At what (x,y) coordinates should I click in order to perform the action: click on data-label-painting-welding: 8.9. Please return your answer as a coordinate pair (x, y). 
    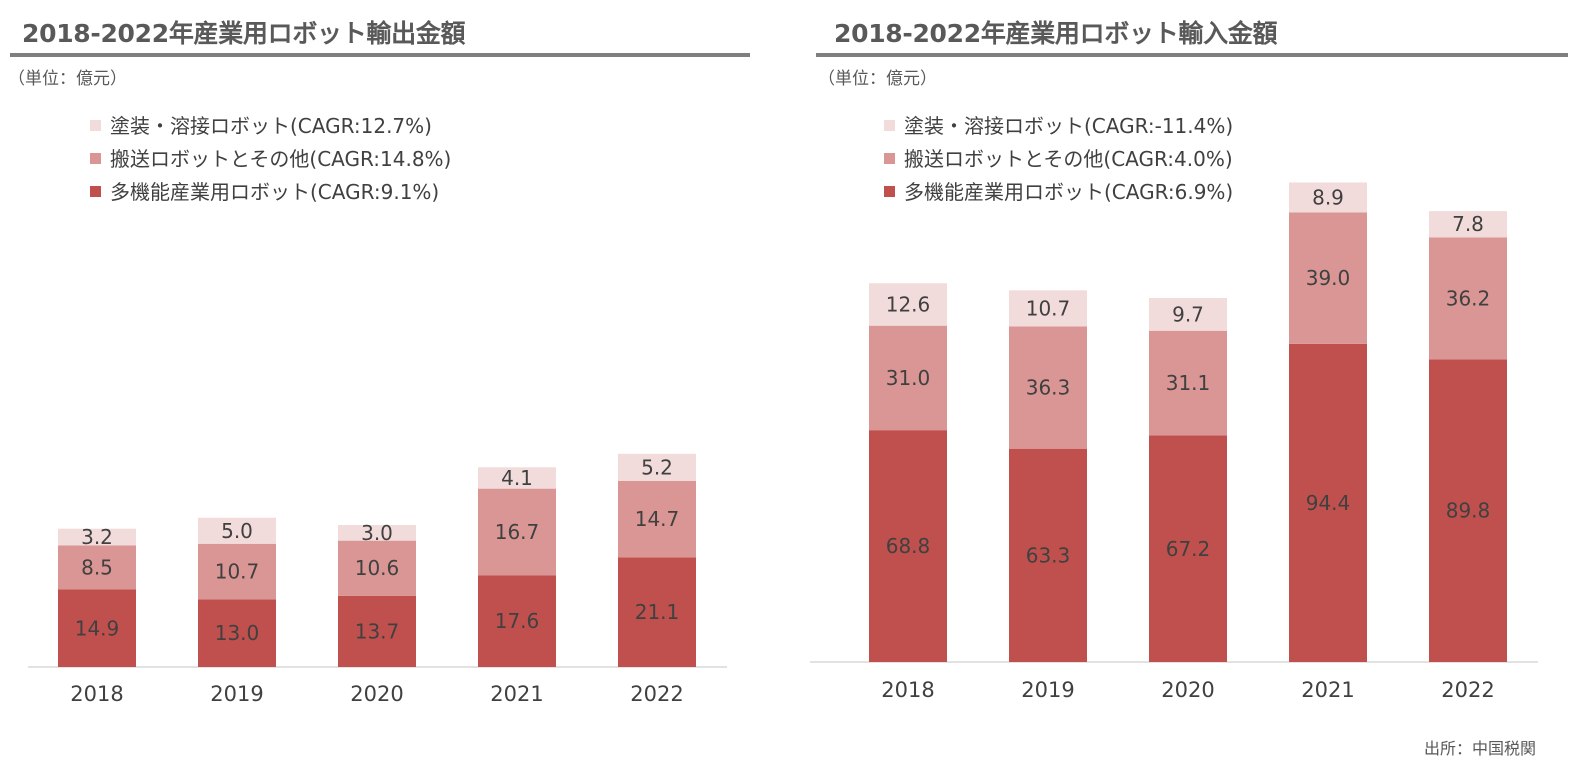
    Looking at the image, I should click on (1328, 197).